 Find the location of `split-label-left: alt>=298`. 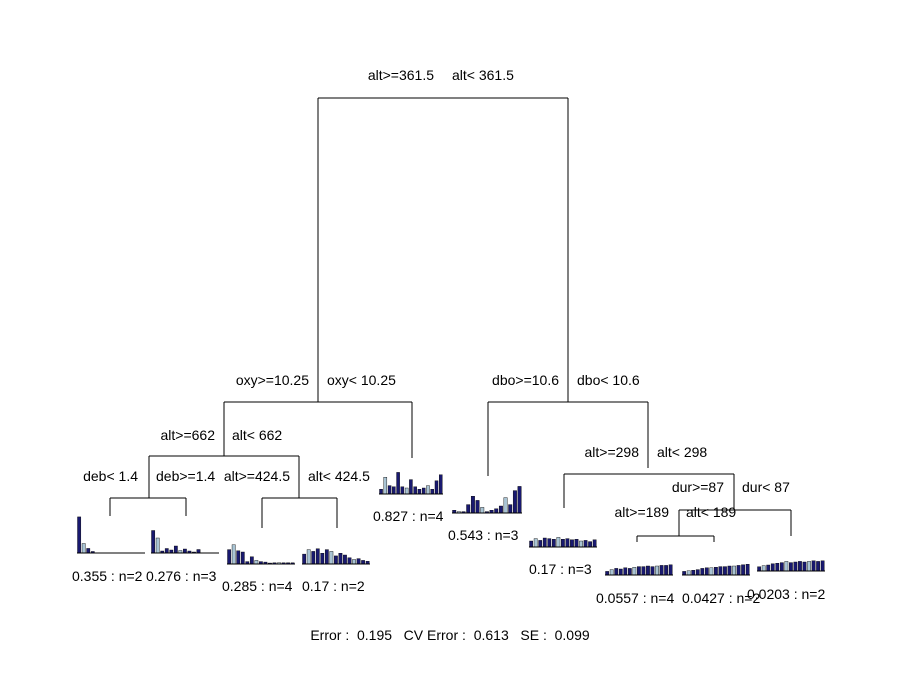

split-label-left: alt>=298 is located at coordinates (612, 452).